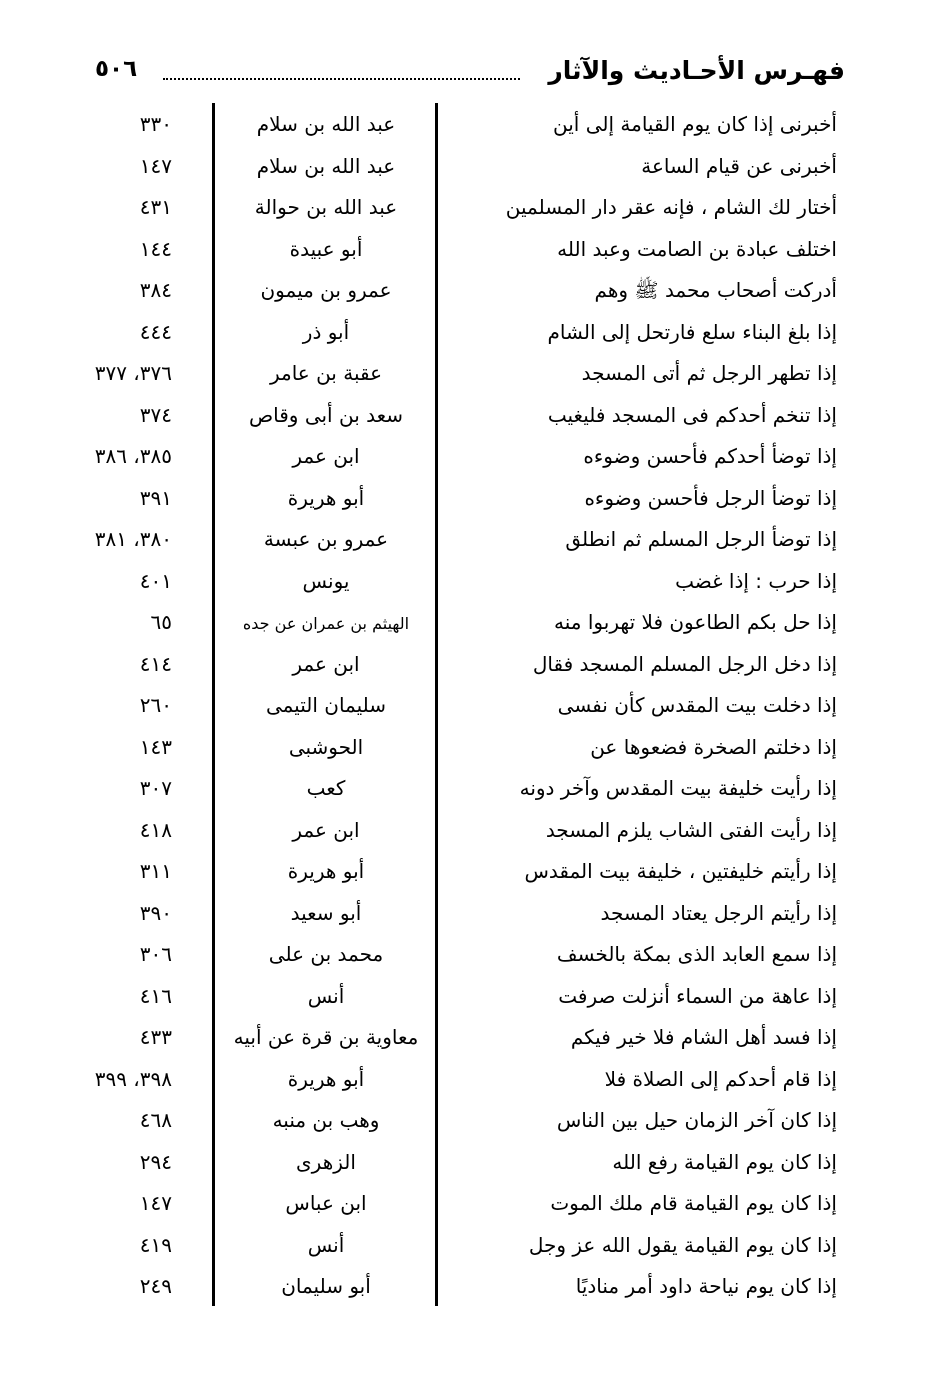  Describe the element at coordinates (155, 871) in the screenshot. I see `page-refs: ٣١١` at that location.